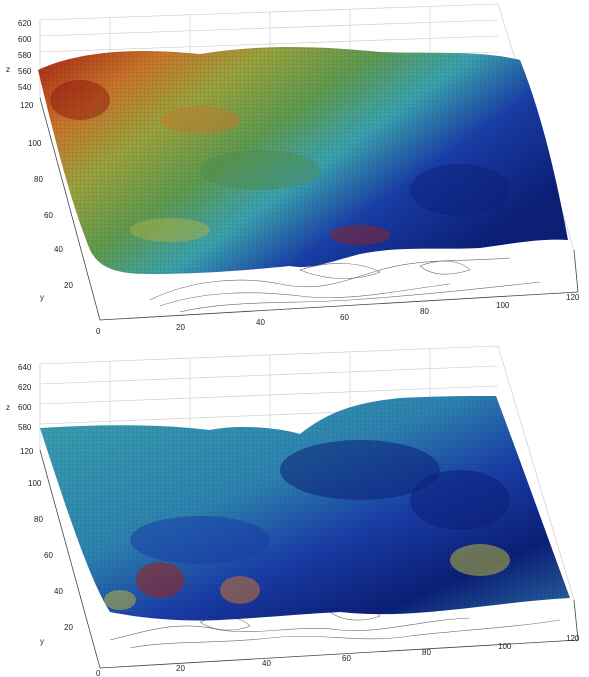 This screenshot has height=677, width=589. What do you see at coordinates (27, 451) in the screenshot?
I see `plot2-y-tick-120: 120` at bounding box center [27, 451].